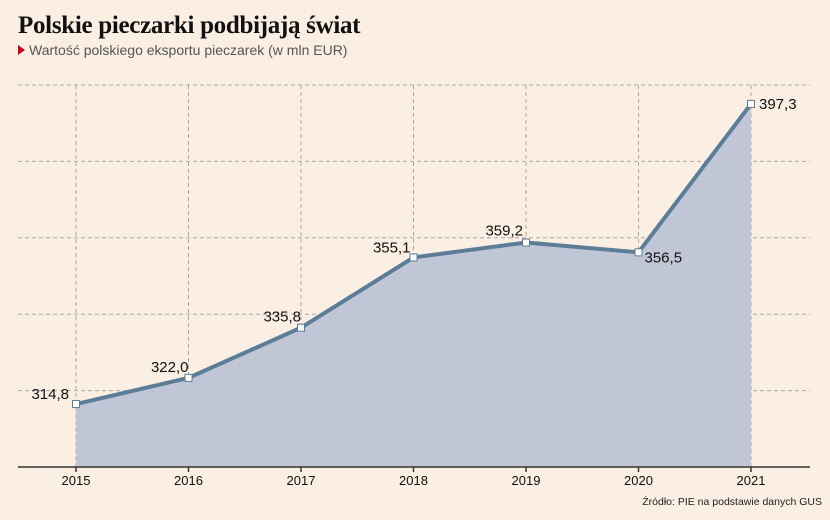  I want to click on triangle-marker-icon, so click(21, 50).